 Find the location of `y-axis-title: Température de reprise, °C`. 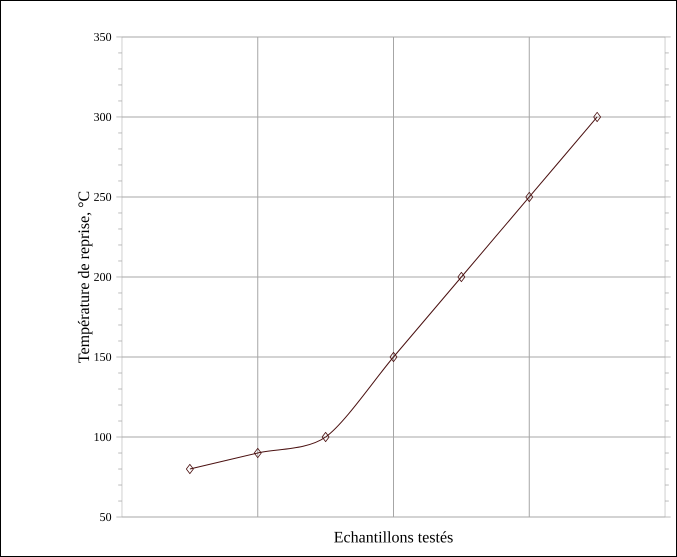

y-axis-title: Température de reprise, °C is located at coordinates (85, 277).